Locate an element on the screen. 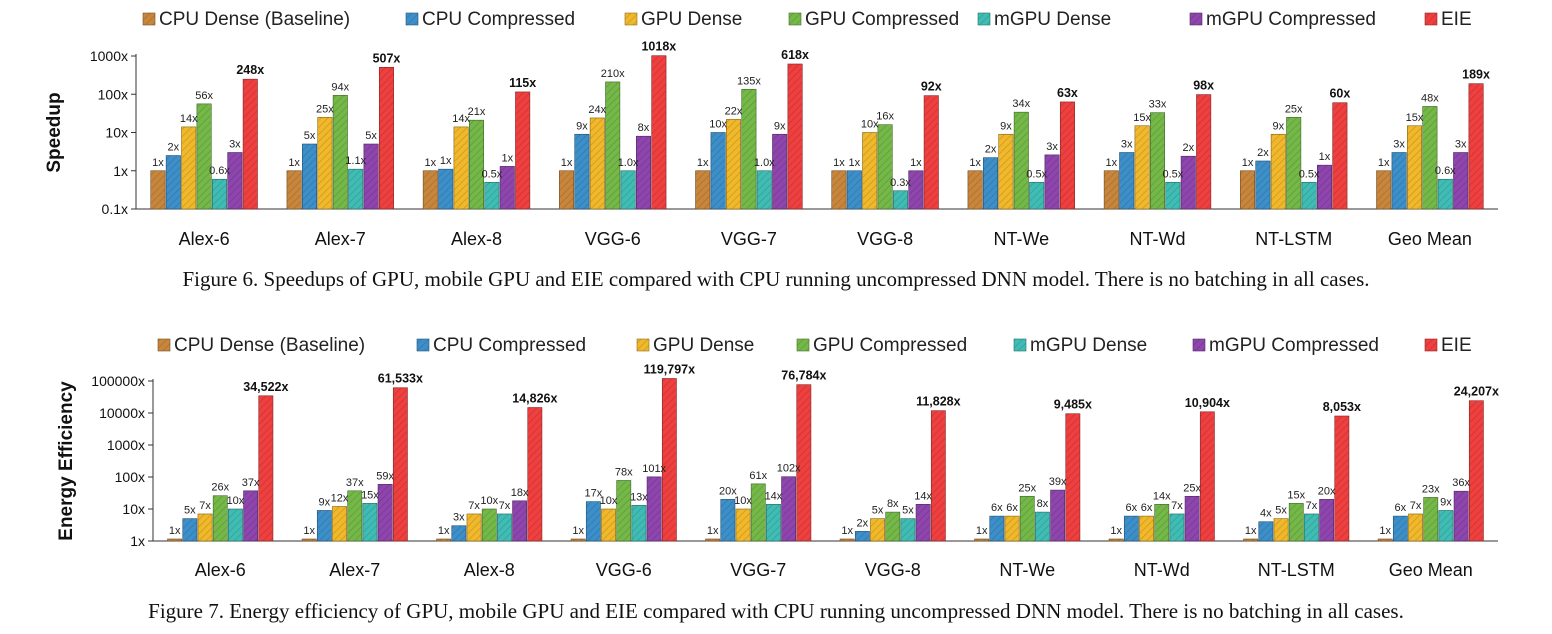 The image size is (1552, 634). y-tick-label: 1x is located at coordinates (137, 541).